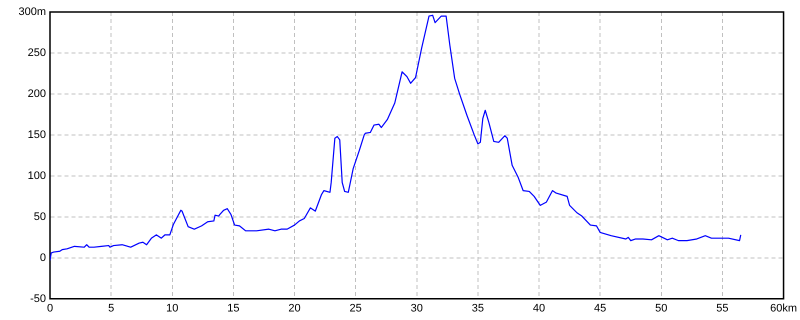 This screenshot has height=320, width=800. I want to click on y-tick-label: 50, so click(40, 216).